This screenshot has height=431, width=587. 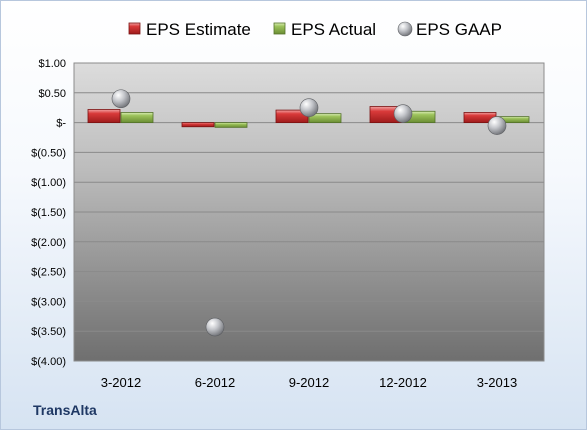 I want to click on x-tick-label: 9-2012, so click(x=309, y=382).